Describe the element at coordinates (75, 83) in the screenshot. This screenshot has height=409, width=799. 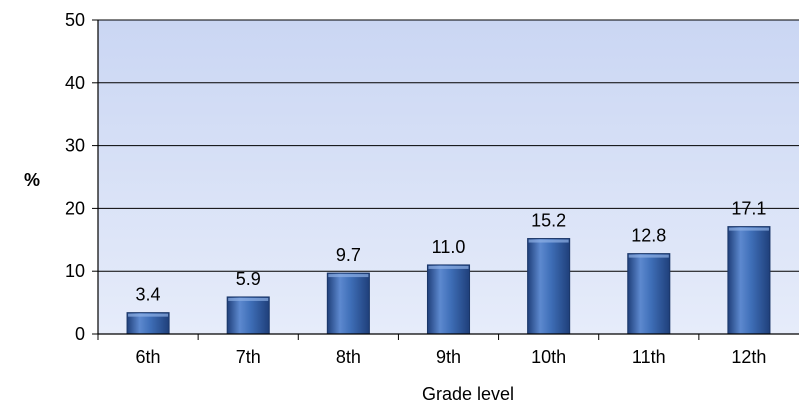
I see `y-tick-label: 40` at that location.